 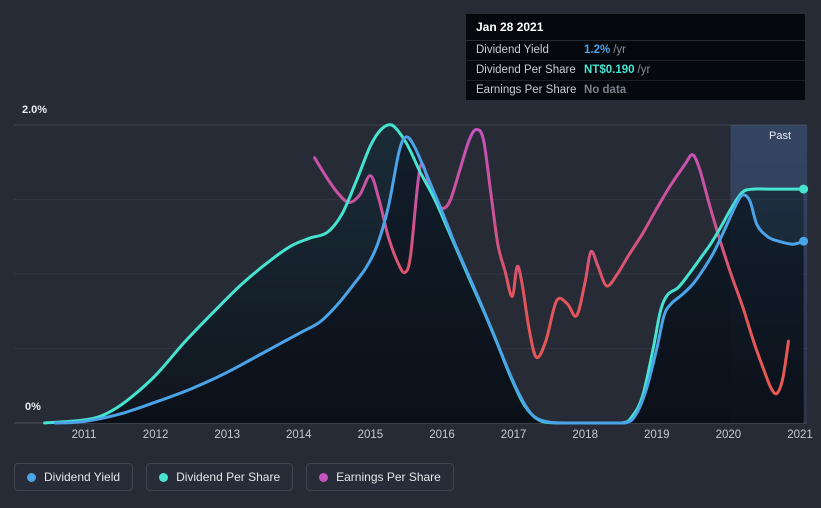 I want to click on y-axis-label-top: 2.0%, so click(x=35, y=110).